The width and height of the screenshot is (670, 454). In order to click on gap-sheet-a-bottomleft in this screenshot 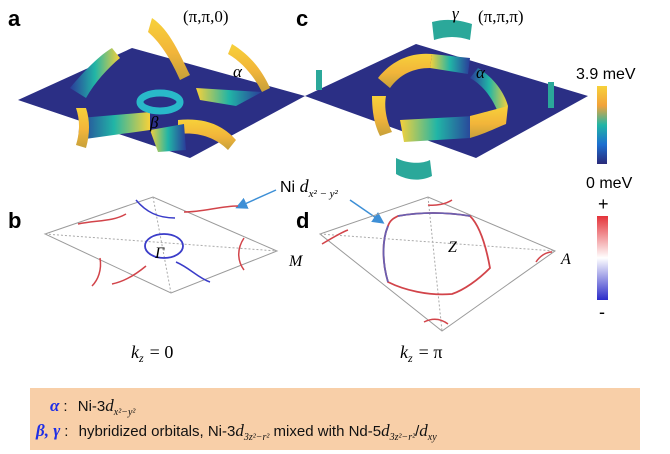, I will do `click(82, 128)`.